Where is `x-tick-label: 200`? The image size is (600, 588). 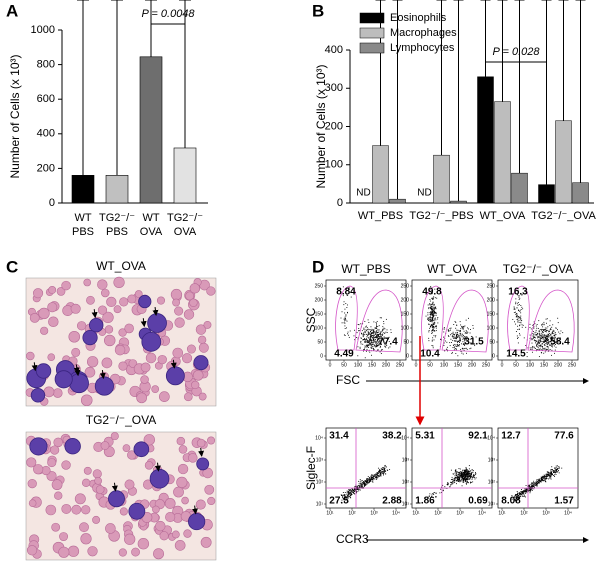 x-tick-label: 200 is located at coordinates (558, 365).